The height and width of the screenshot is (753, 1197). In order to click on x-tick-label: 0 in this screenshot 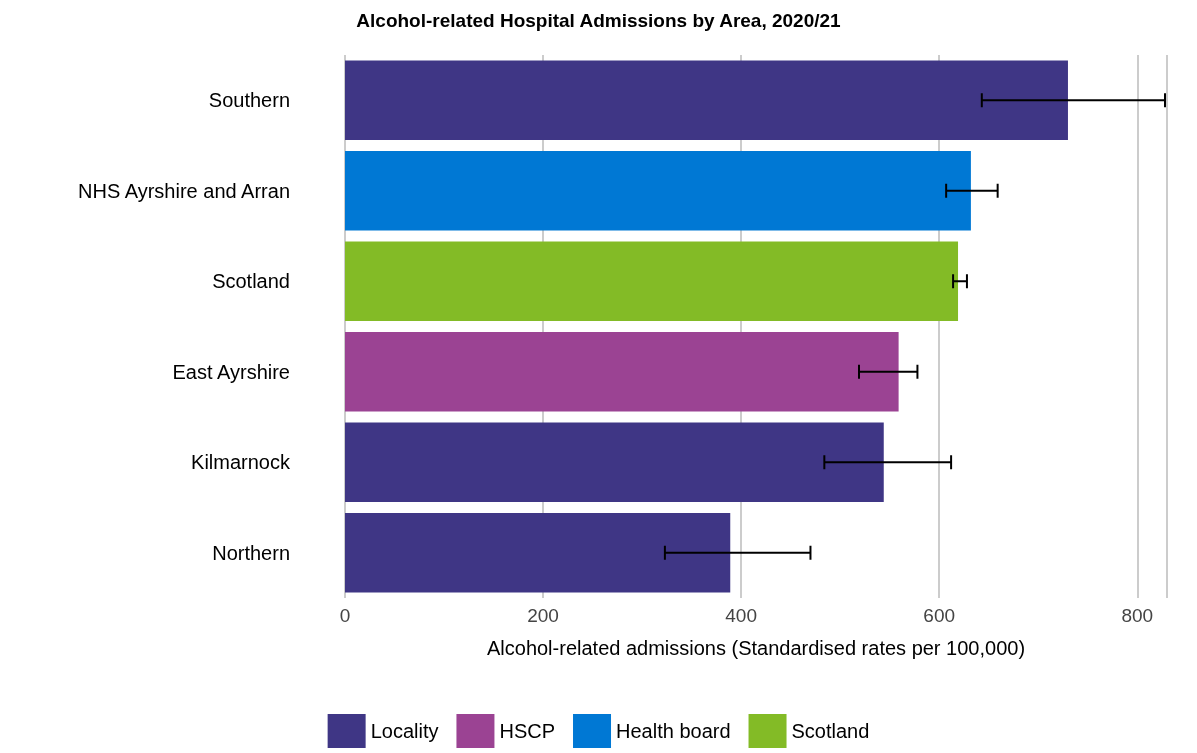, I will do `click(345, 615)`.